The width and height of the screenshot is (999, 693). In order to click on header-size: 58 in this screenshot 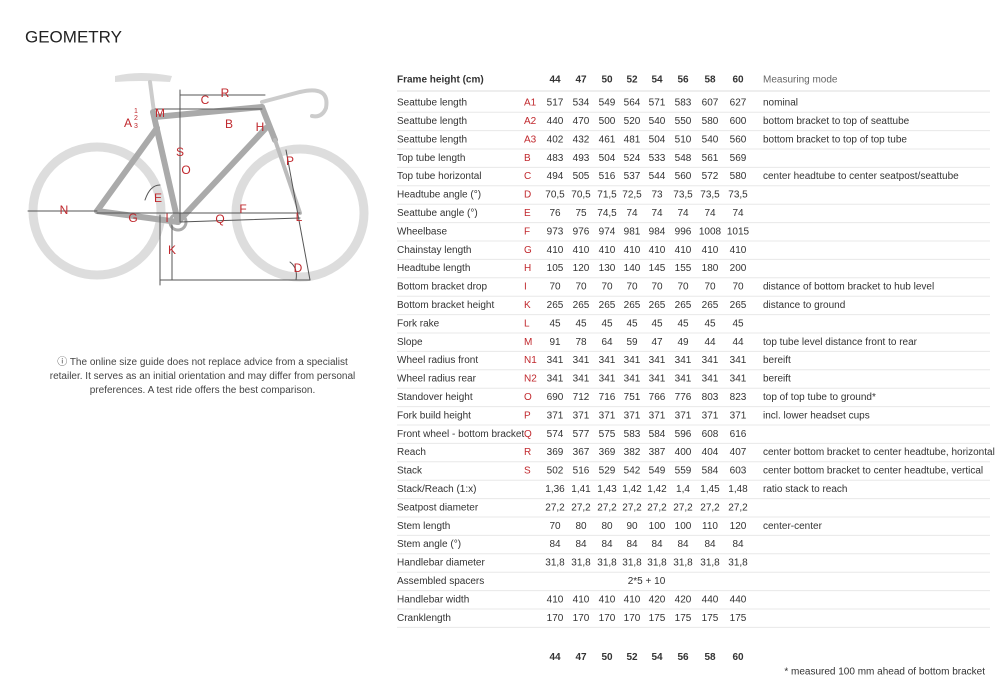, I will do `click(710, 80)`.